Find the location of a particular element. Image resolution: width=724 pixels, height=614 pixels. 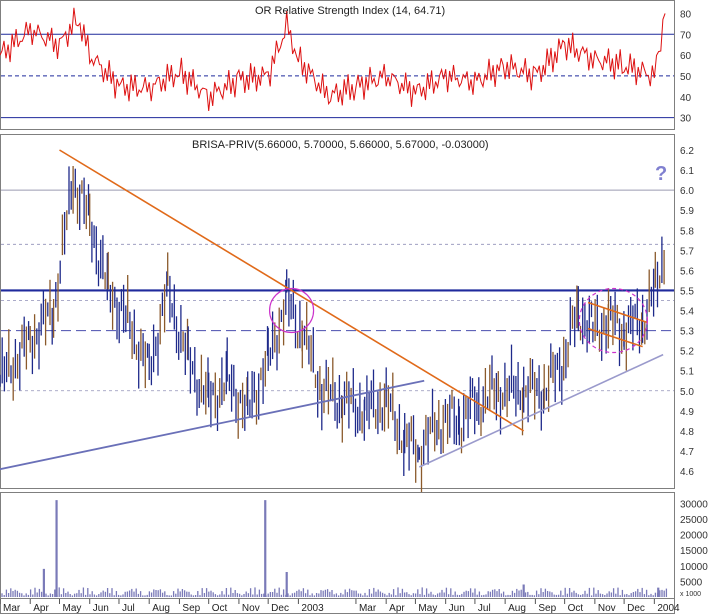

price-tick-label: 5.2 is located at coordinates (687, 352).